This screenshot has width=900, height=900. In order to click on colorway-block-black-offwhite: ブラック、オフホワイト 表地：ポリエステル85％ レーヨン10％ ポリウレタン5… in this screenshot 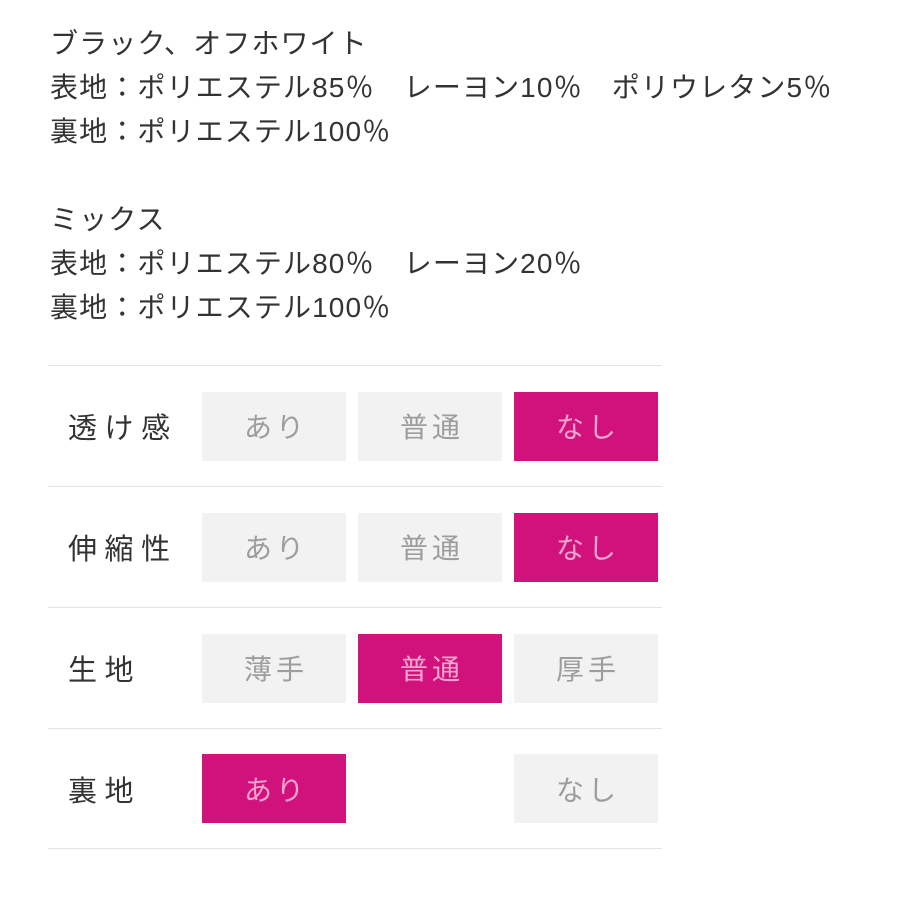, I will do `click(475, 88)`.